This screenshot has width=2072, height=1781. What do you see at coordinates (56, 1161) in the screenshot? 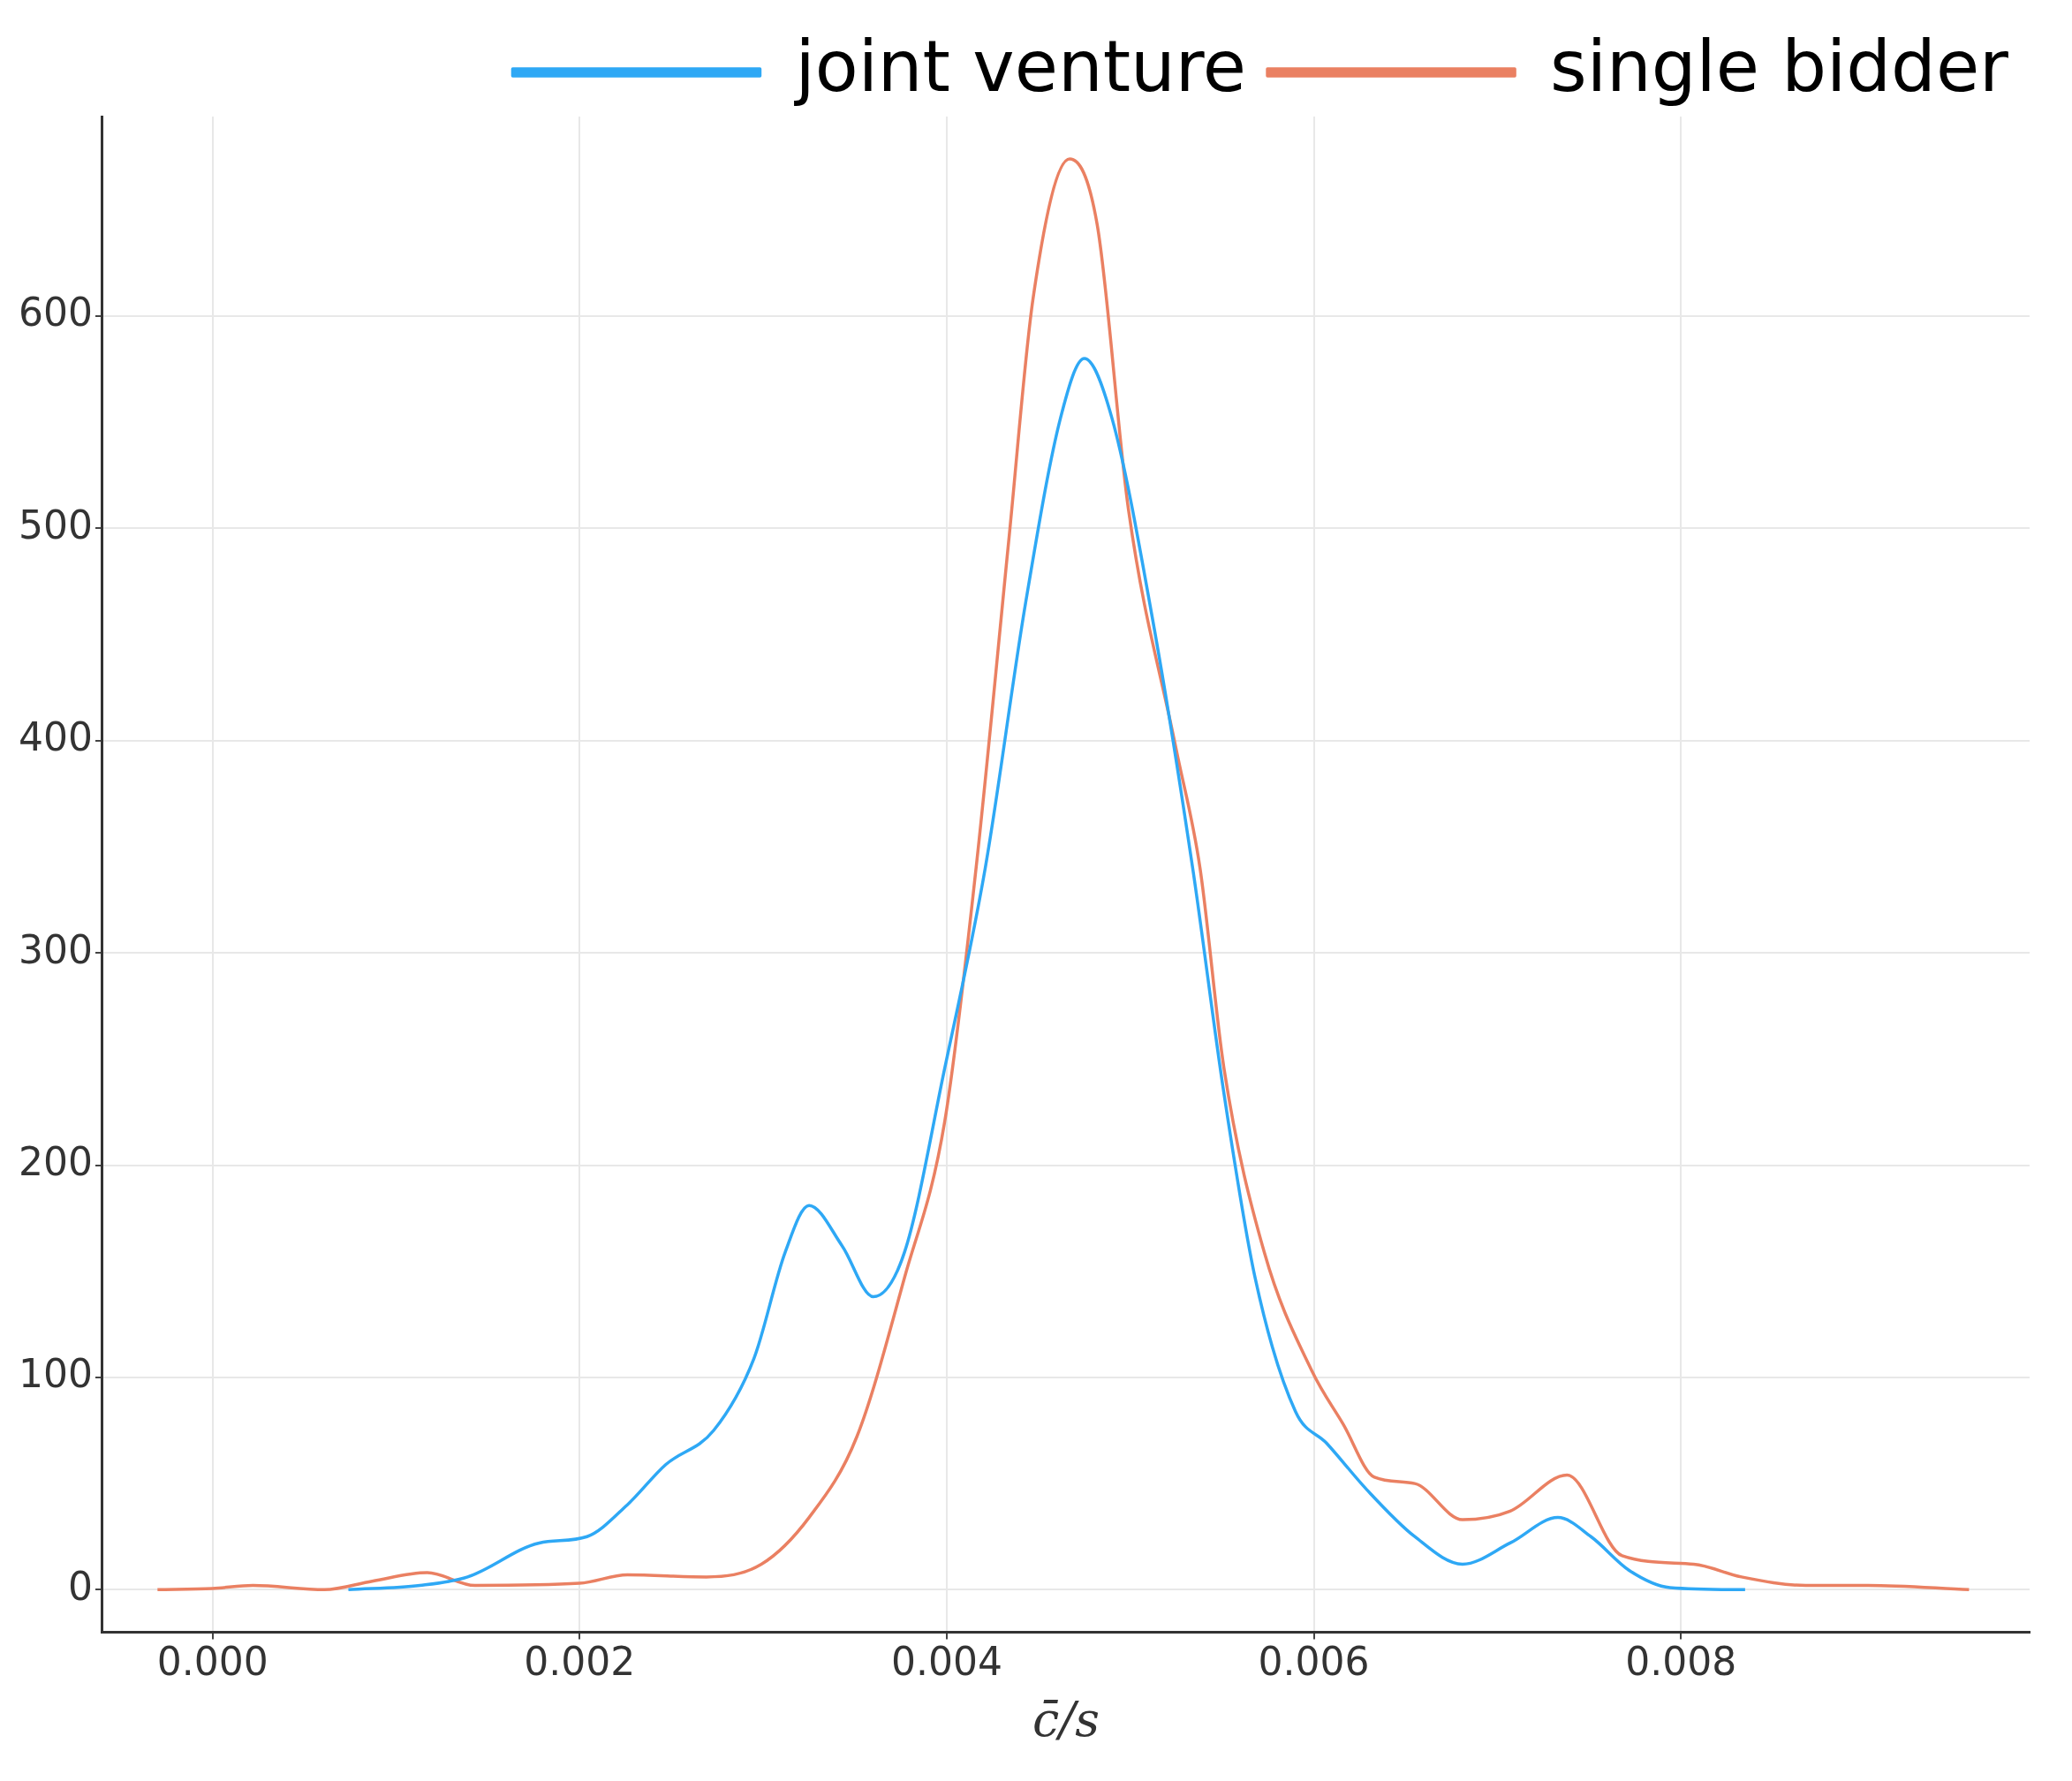
I see `y-tick-label: 200` at bounding box center [56, 1161].